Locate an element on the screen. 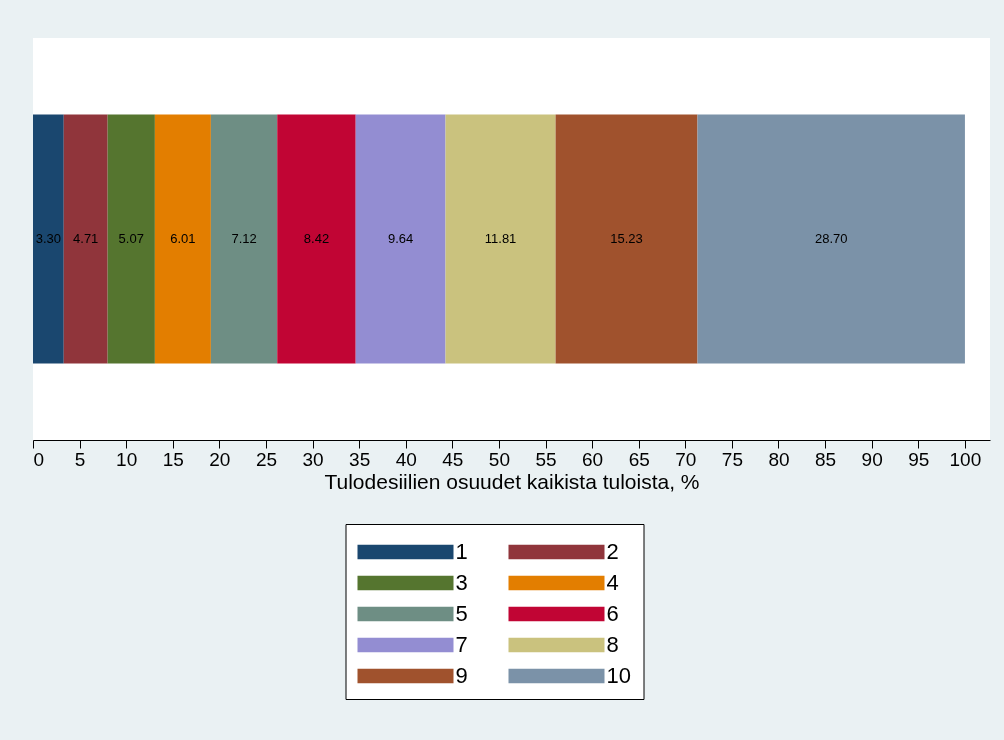 The width and height of the screenshot is (1004, 740). x-axis-title: Tulodesiilien osuudet kaikista tuloista, % is located at coordinates (512, 481).